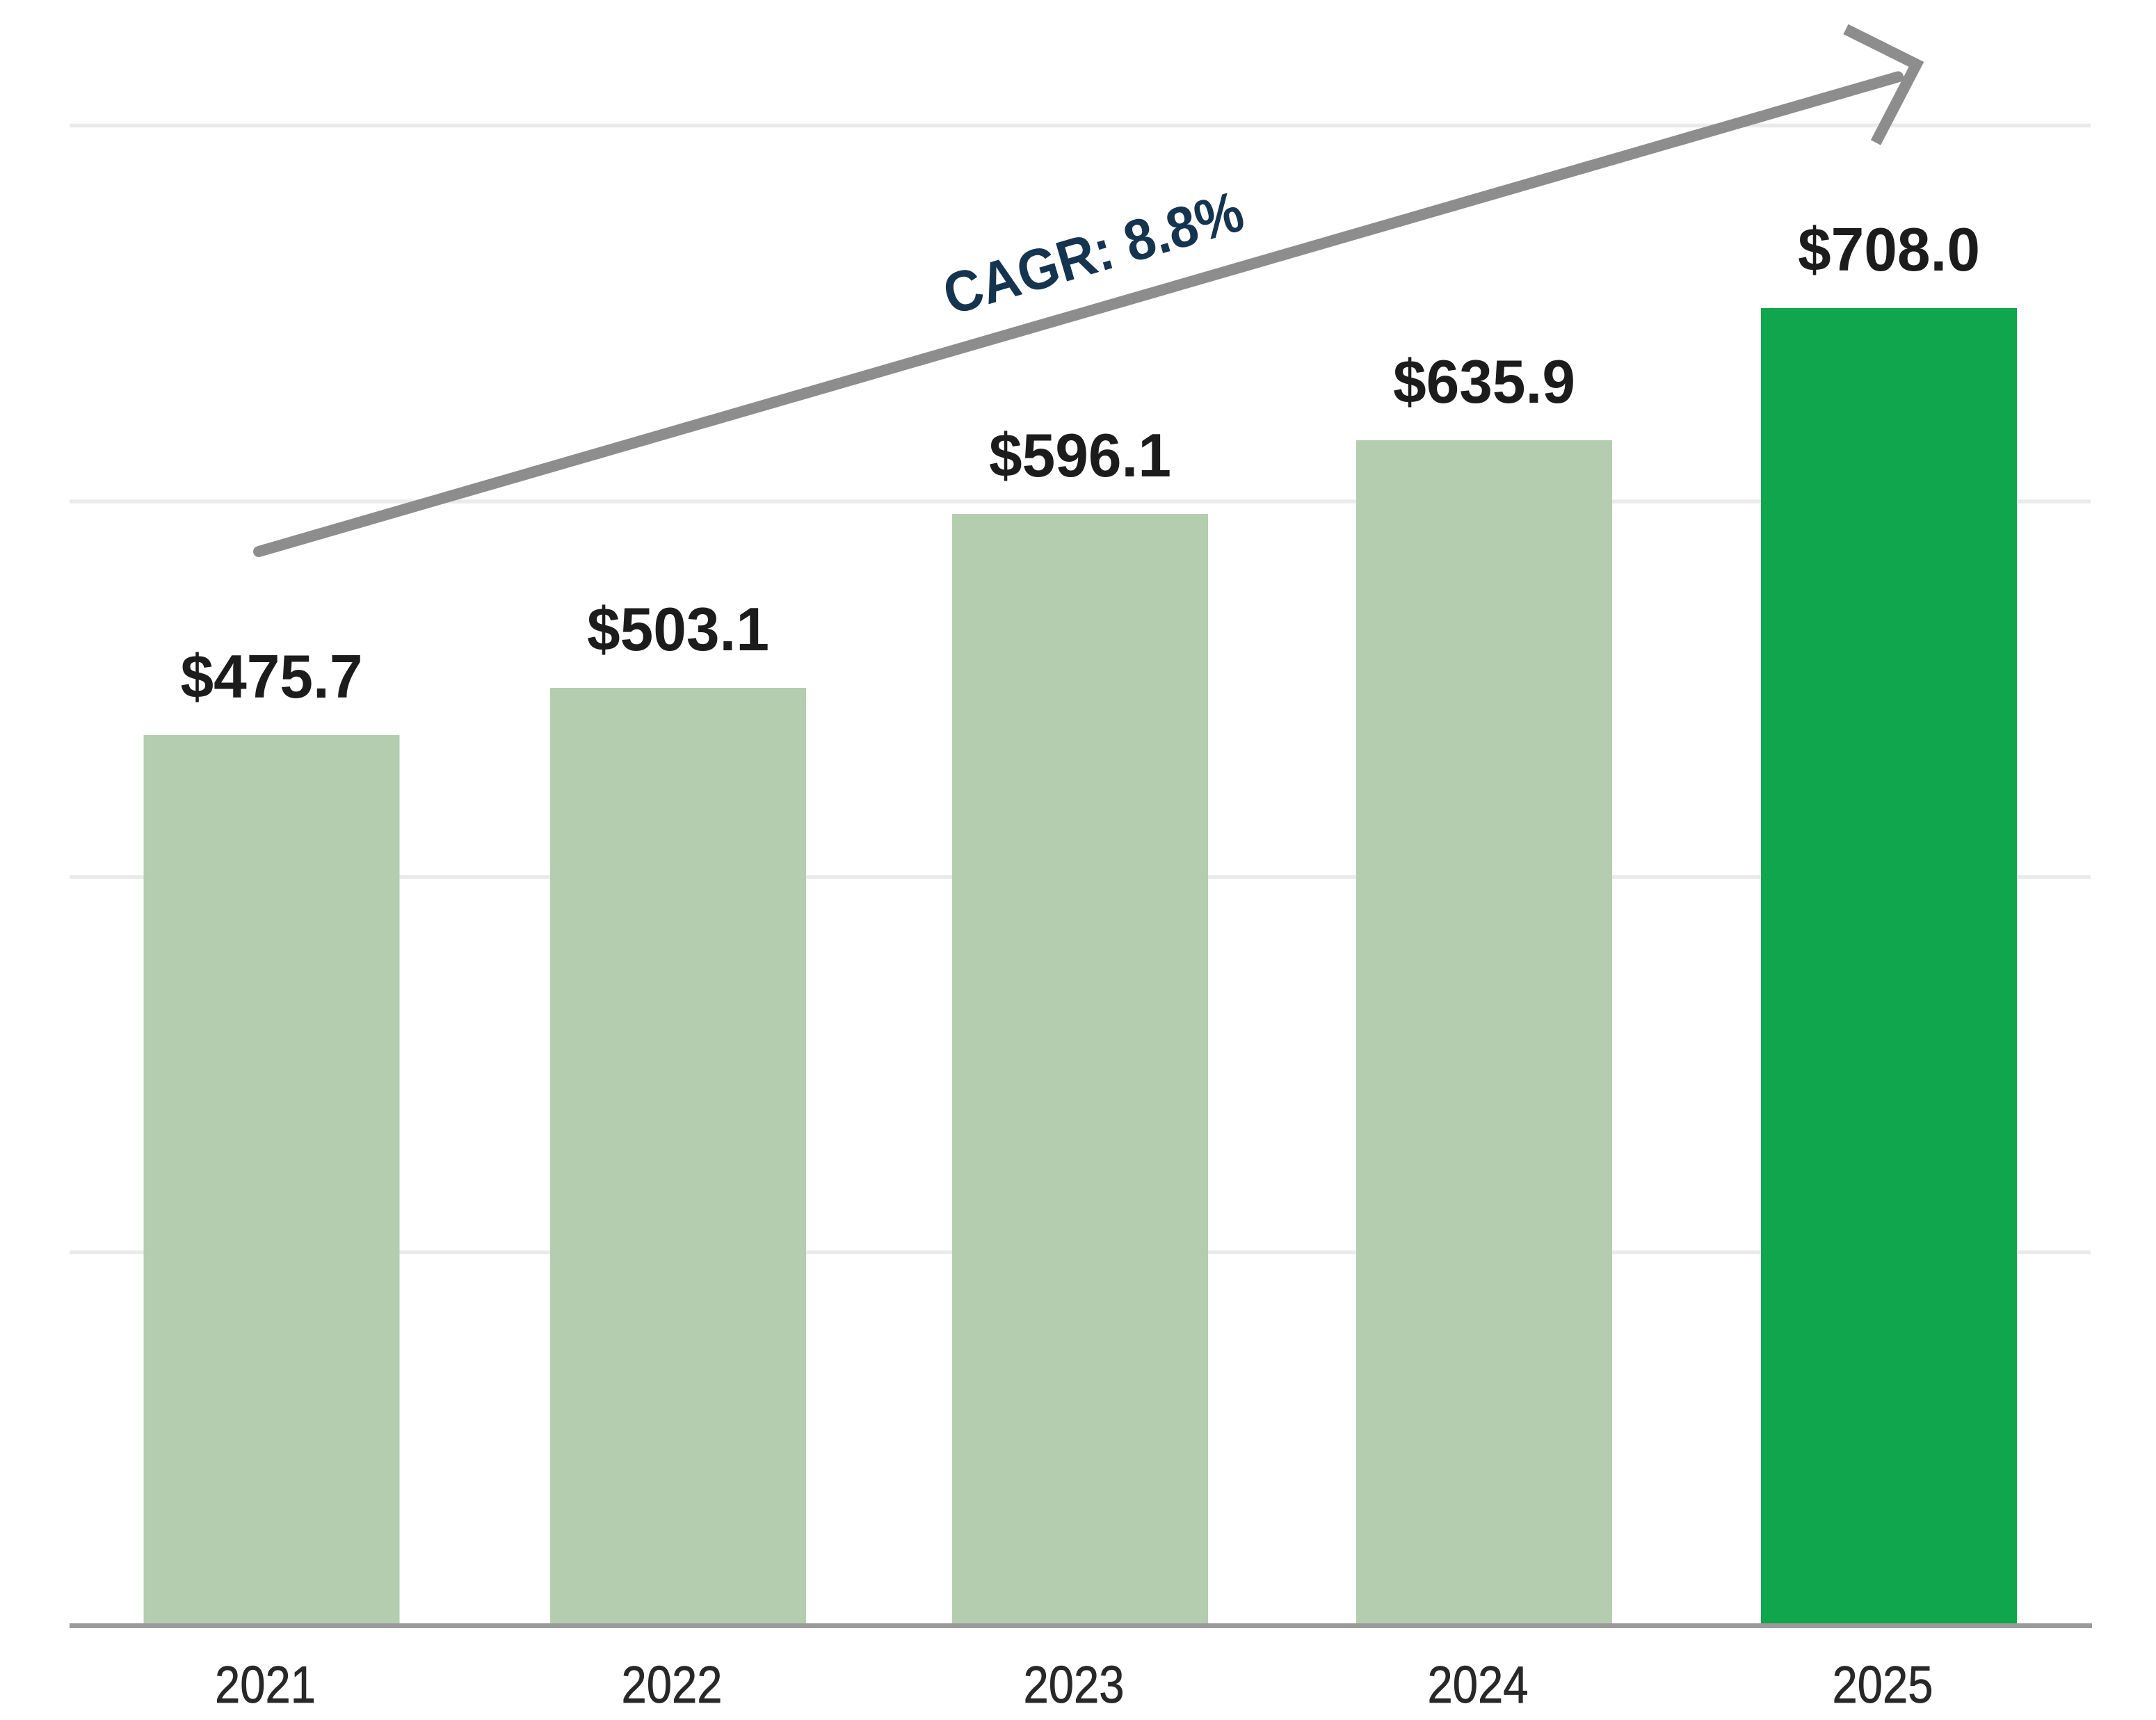  Describe the element at coordinates (1080, 455) in the screenshot. I see `svg-text: $596.1` at that location.